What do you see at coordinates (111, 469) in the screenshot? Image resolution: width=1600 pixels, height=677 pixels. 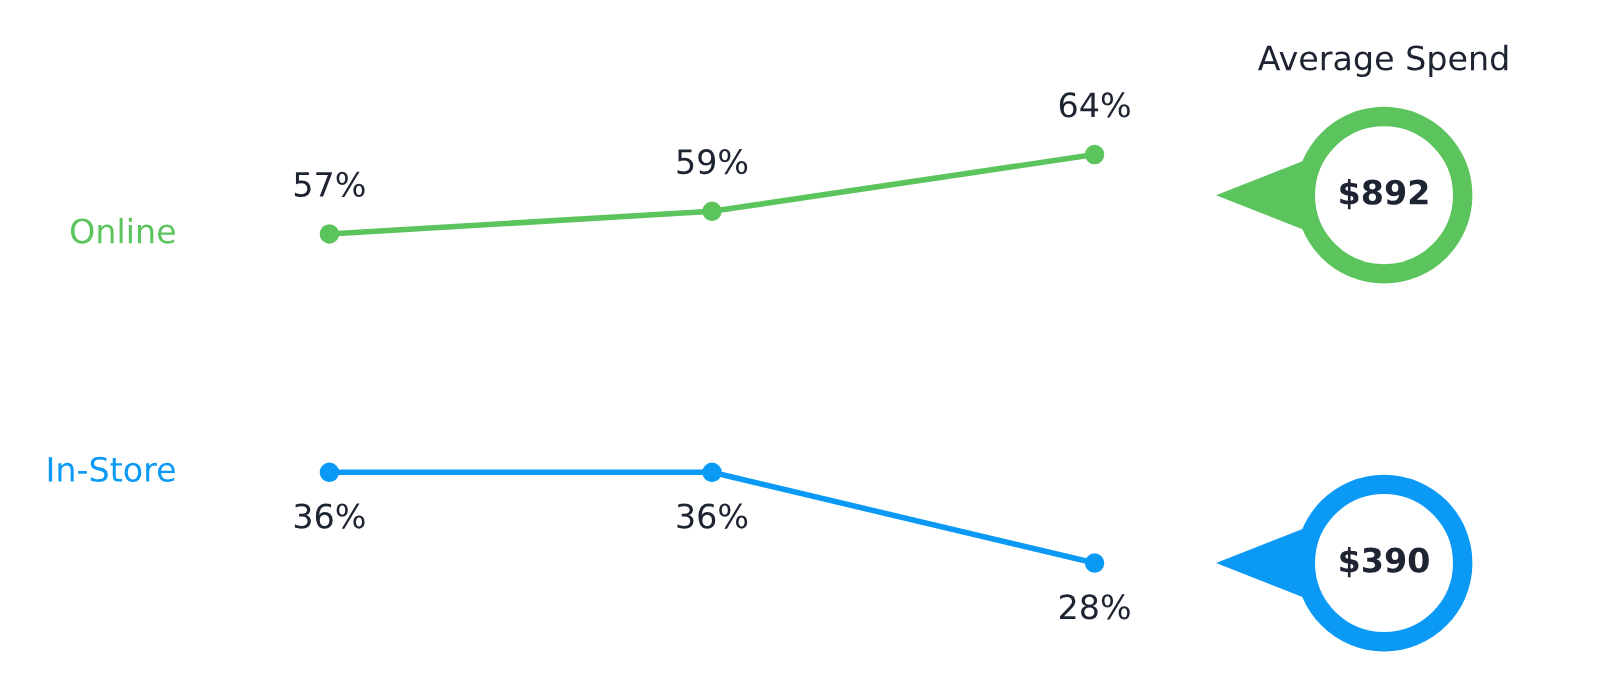 I see `text: In-Store` at bounding box center [111, 469].